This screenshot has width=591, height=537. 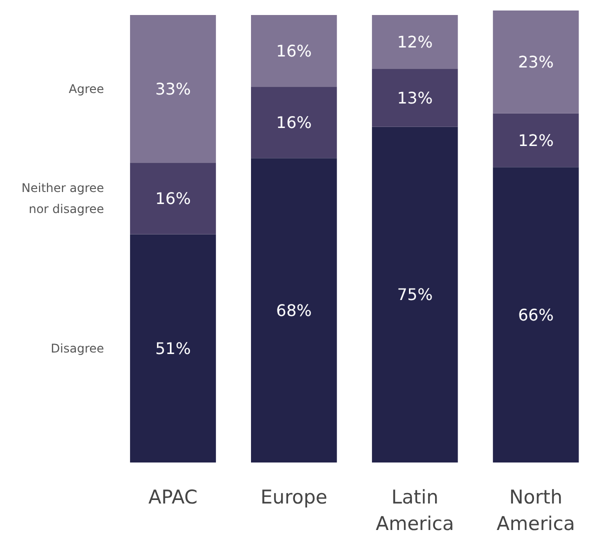 I want to click on data-label: 75%, so click(x=415, y=294).